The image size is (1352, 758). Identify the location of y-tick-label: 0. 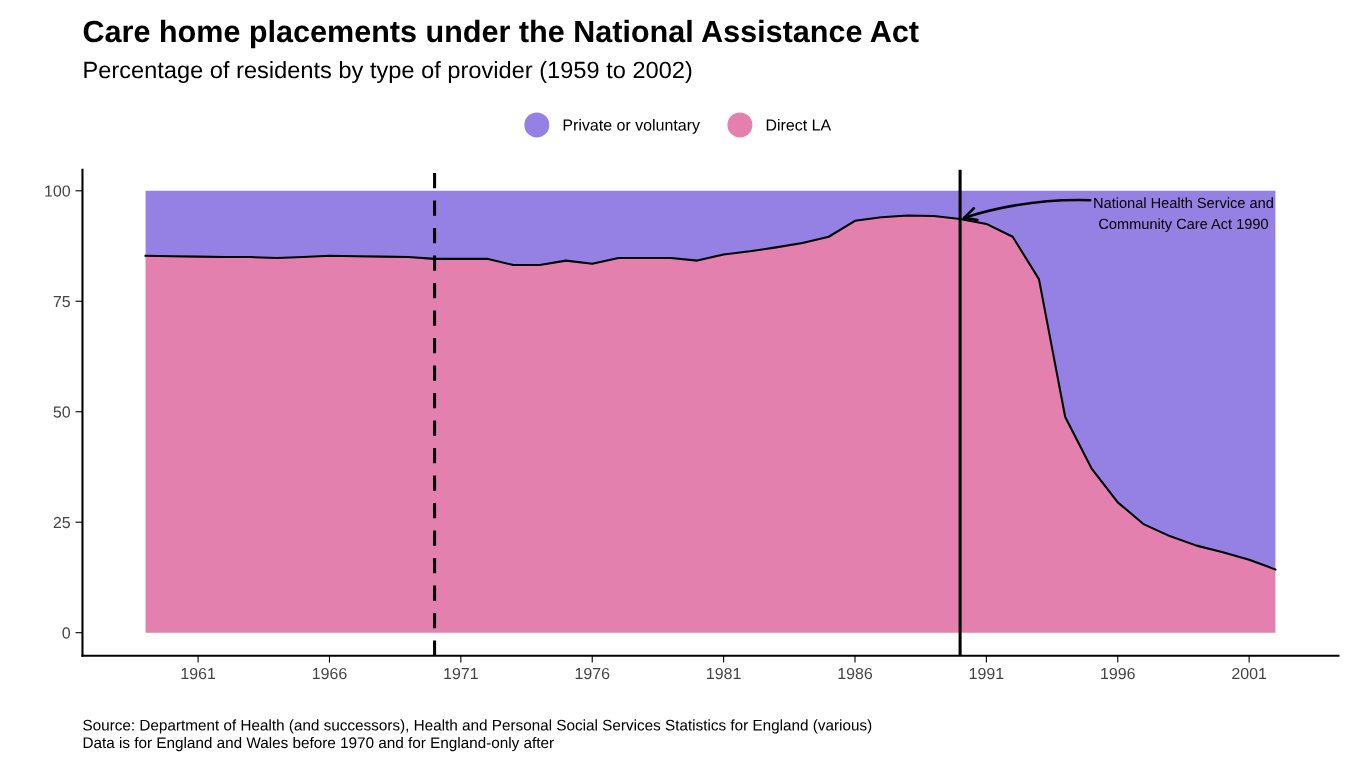
(66, 633).